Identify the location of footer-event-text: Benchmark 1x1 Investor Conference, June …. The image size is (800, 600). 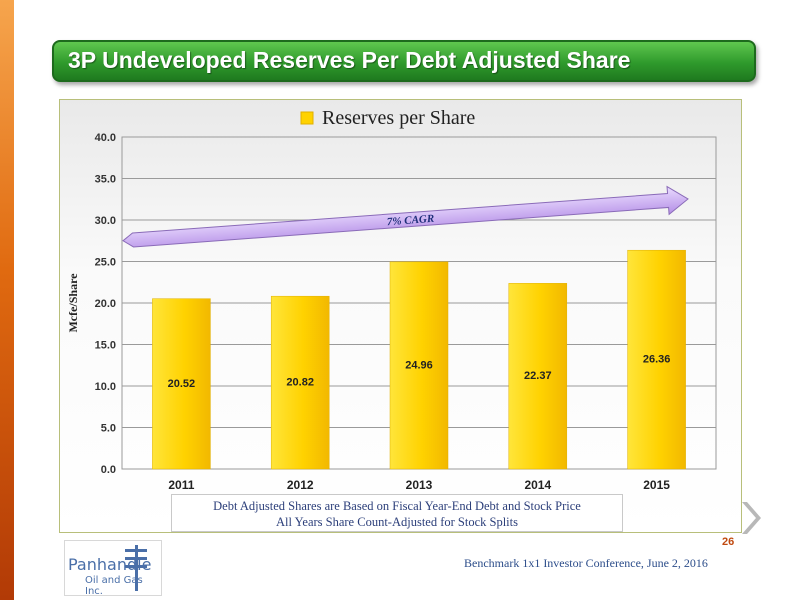
(586, 563).